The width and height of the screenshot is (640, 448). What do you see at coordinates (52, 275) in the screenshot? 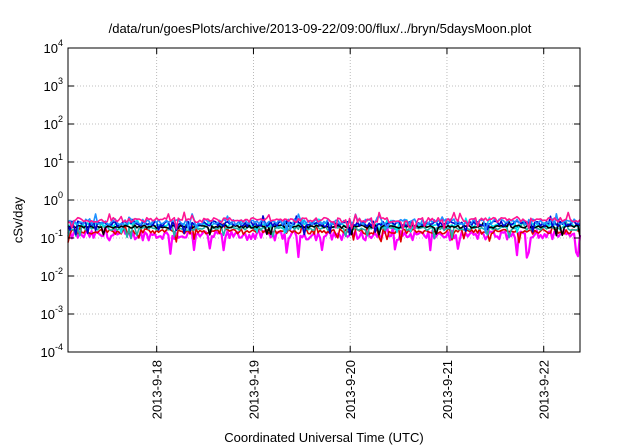
I see `y-tick-label: 10⁻²` at bounding box center [52, 275].